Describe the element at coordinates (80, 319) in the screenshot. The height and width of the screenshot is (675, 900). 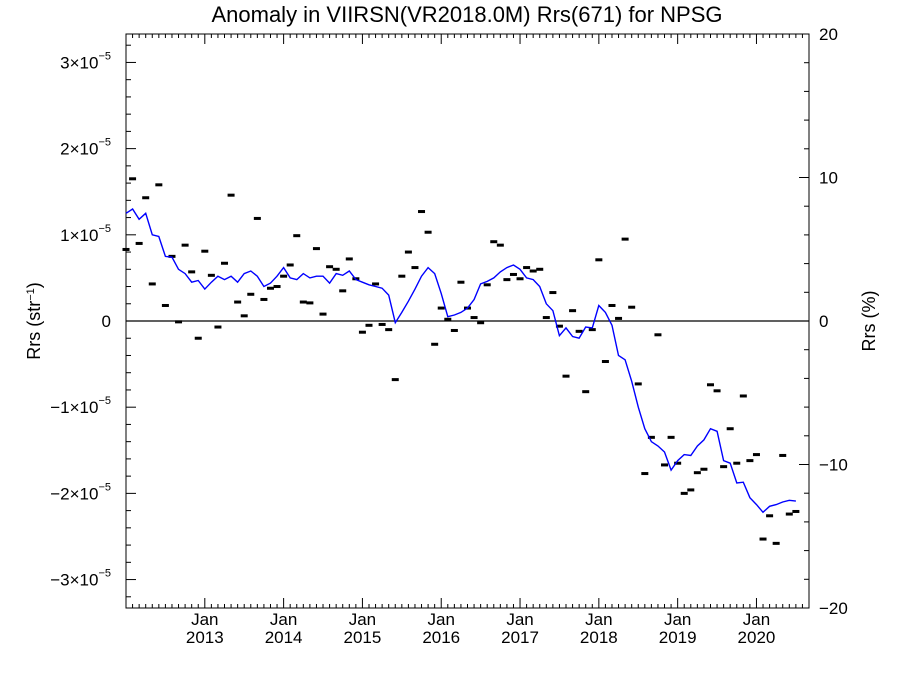
I see `y-left-tick-labels: 3×10−5 2×10−5 1×10⁻⁵ 0 −1×10⁻⁵ −2×10⁻⁵ −3×10⁻⁵` at that location.